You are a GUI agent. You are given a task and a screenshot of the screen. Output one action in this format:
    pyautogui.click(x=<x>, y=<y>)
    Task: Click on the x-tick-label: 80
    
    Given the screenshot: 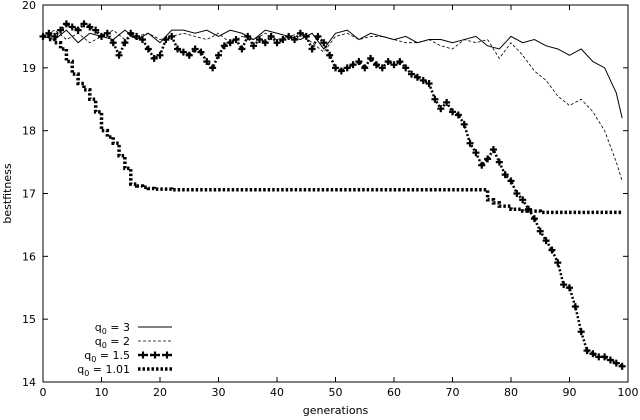 What is the action you would take?
    pyautogui.click(x=511, y=392)
    